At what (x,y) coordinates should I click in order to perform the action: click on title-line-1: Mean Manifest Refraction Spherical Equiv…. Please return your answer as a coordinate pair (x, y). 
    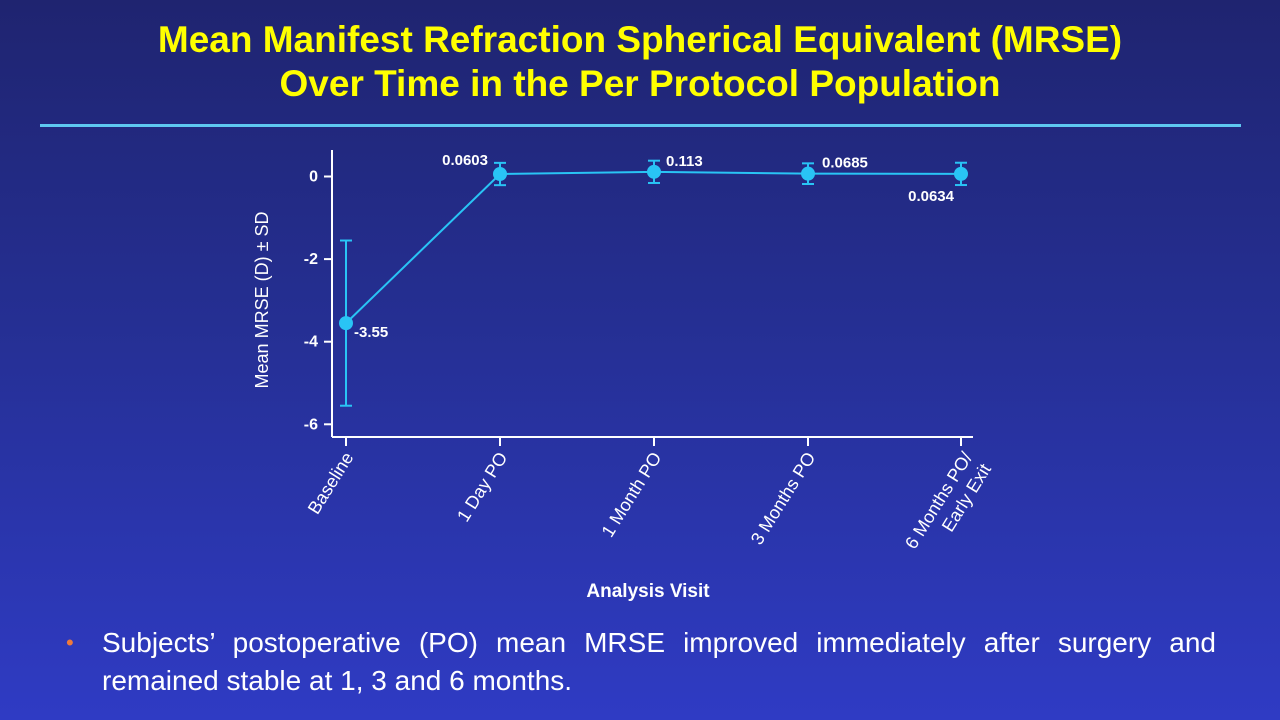
    Looking at the image, I should click on (640, 39).